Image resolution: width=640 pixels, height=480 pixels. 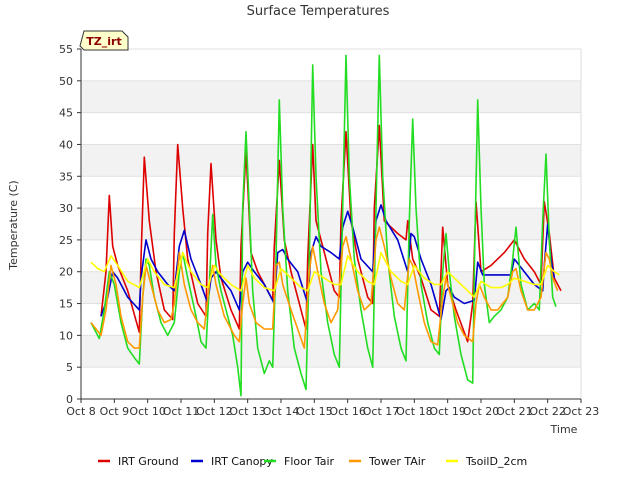 I want to click on x-tick-label: Oct 13, so click(x=247, y=411).